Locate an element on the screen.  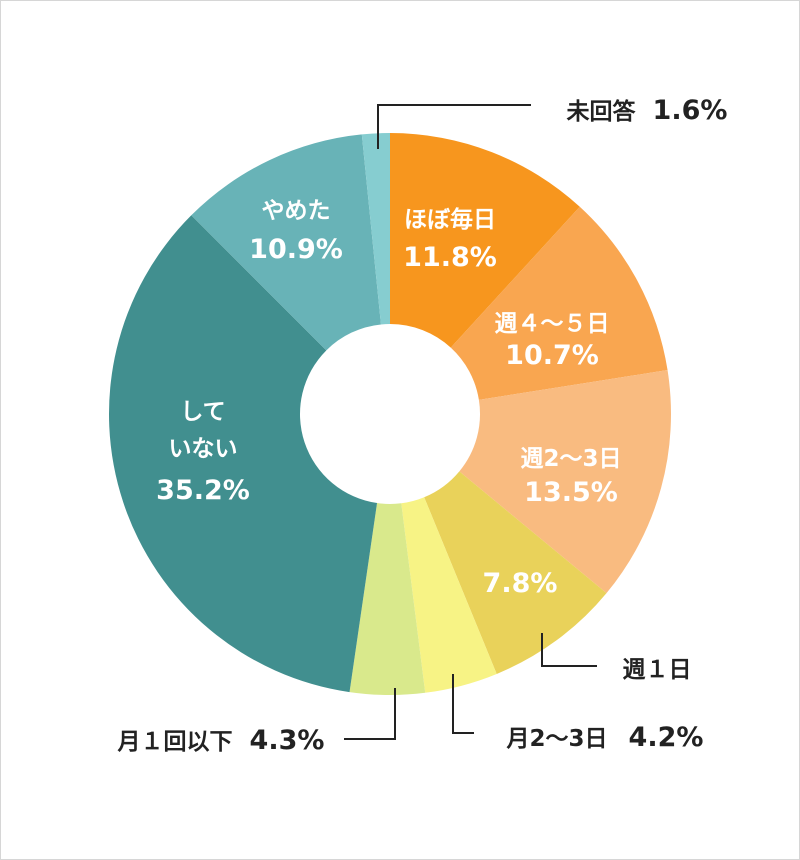
slice-6-name-label-1: いない is located at coordinates (203, 449).